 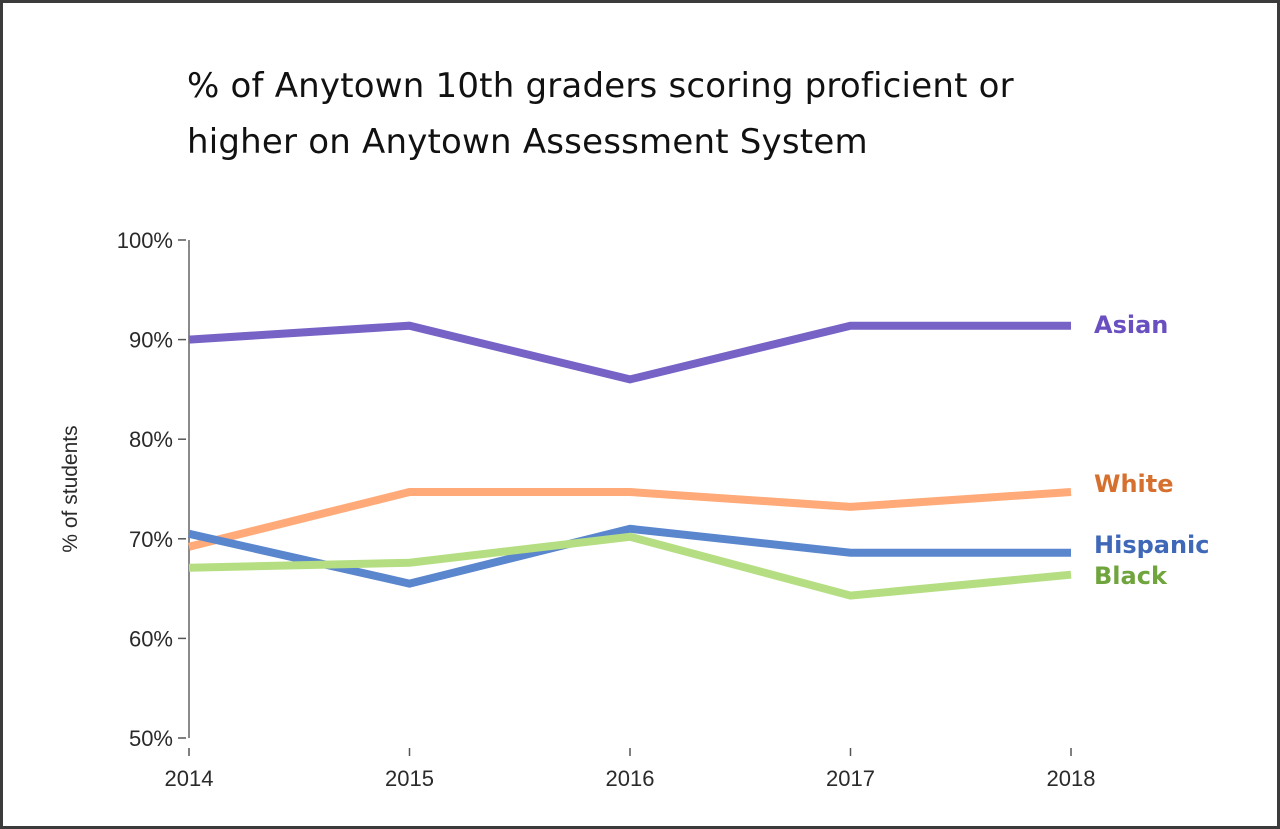 What do you see at coordinates (151, 439) in the screenshot?
I see `y-tick-label: 80%` at bounding box center [151, 439].